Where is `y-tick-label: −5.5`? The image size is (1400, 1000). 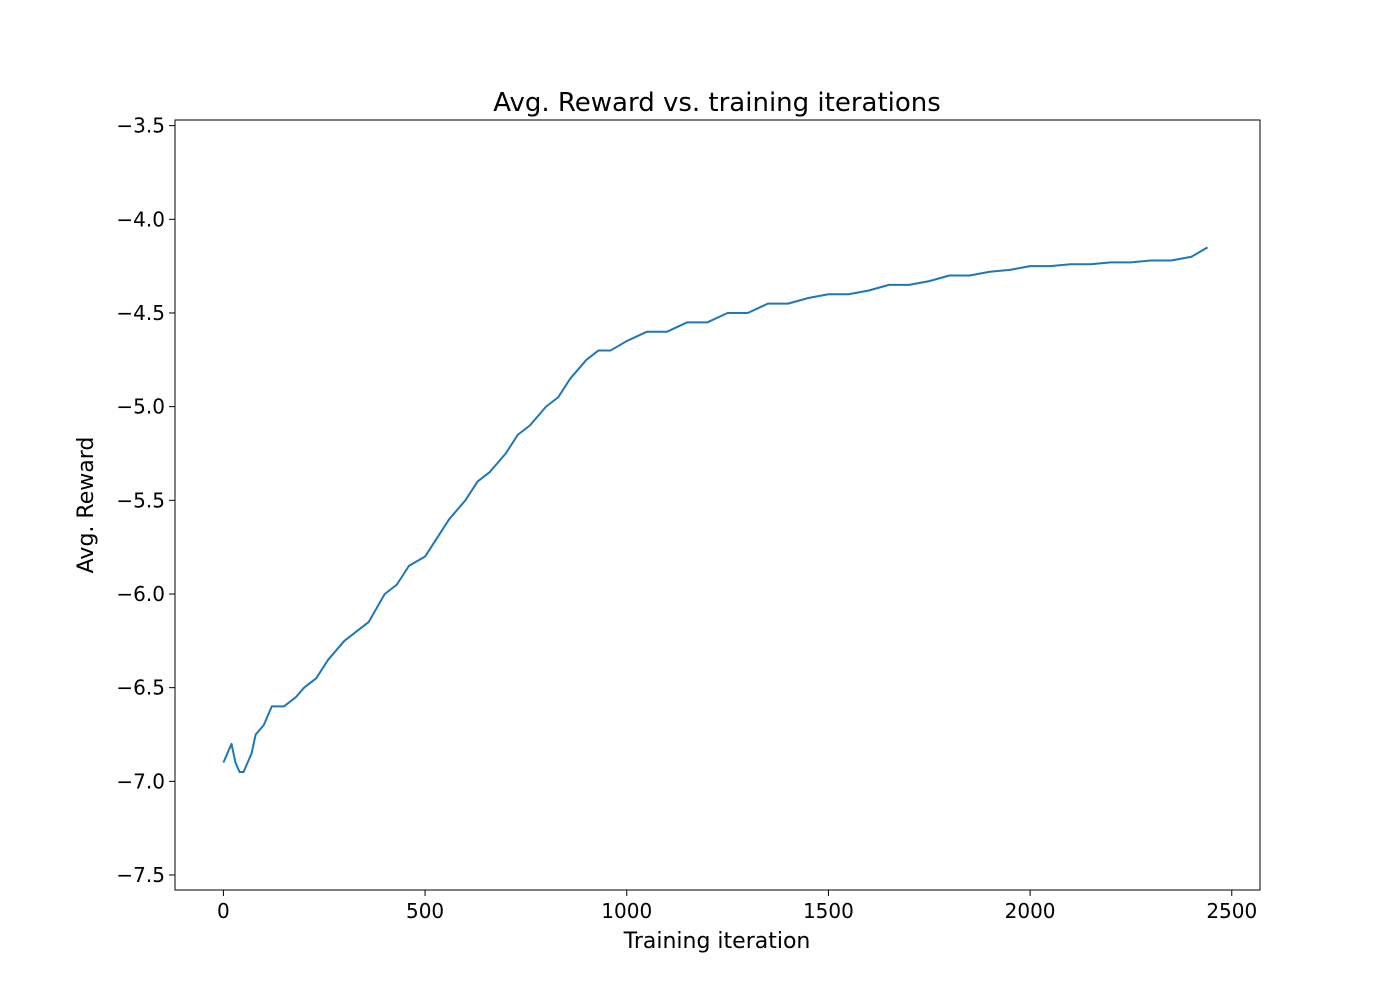 y-tick-label: −5.5 is located at coordinates (140, 500).